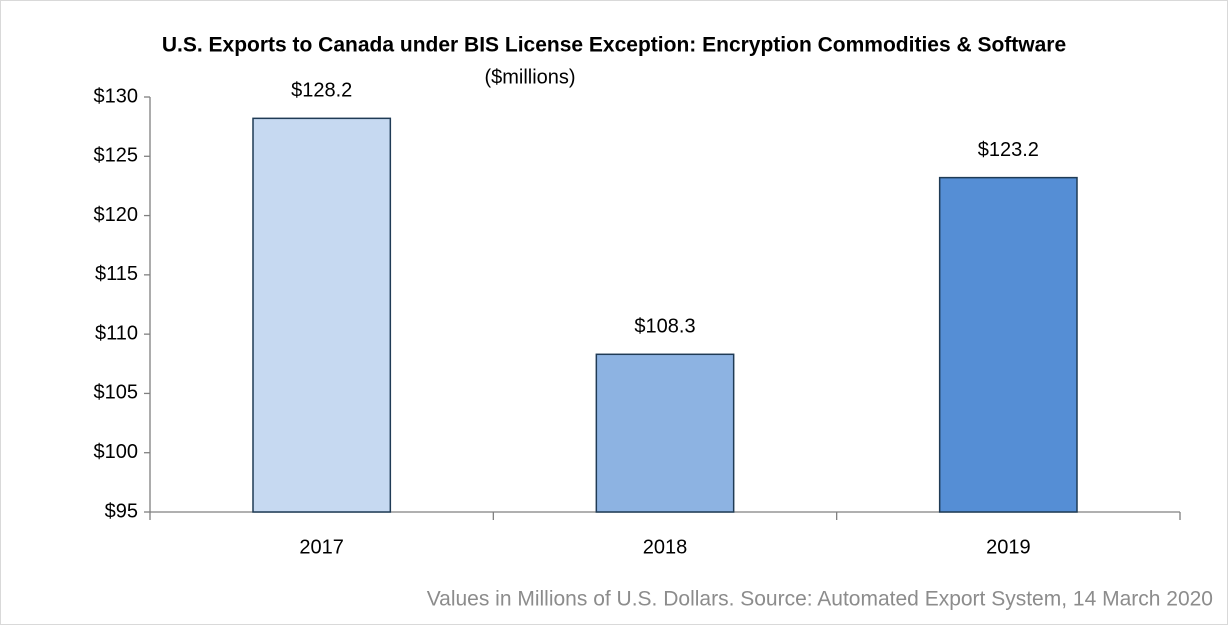  I want to click on y-tick-label: $95, so click(121, 511).